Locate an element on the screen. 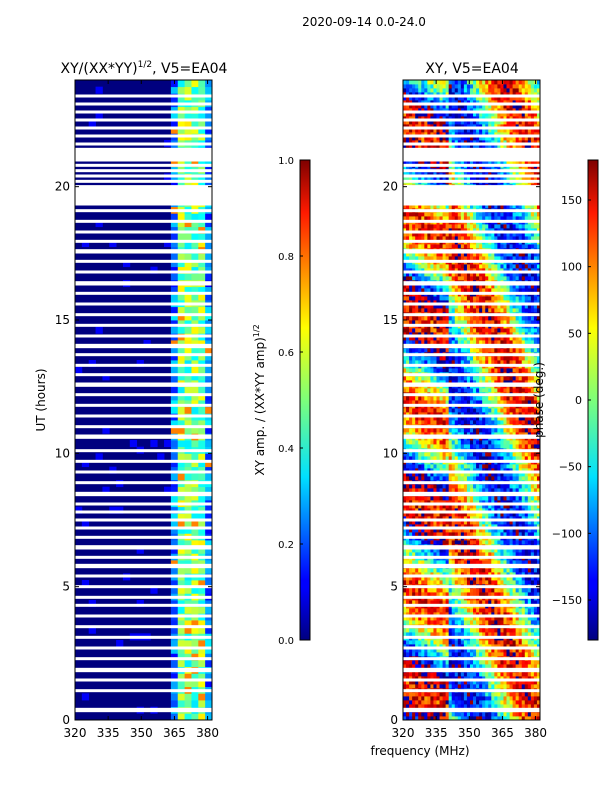  x-tick-label: 335 is located at coordinates (108, 733).